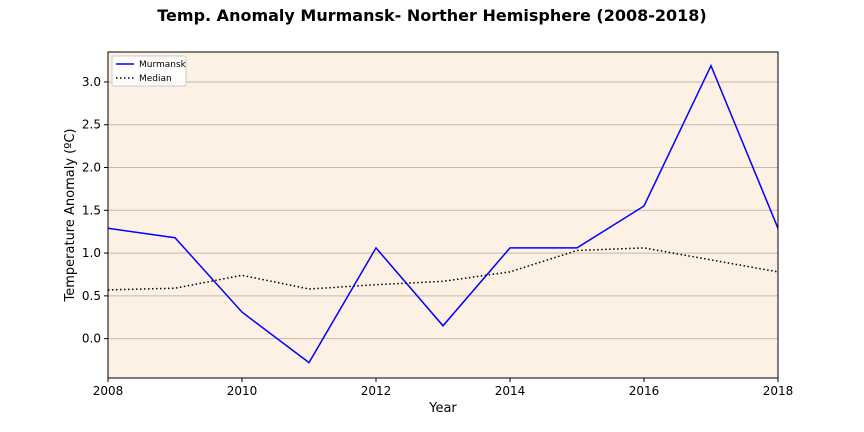  Describe the element at coordinates (443, 388) in the screenshot. I see `x-axis: 2008 2010 2012 2014 2016 2018` at that location.